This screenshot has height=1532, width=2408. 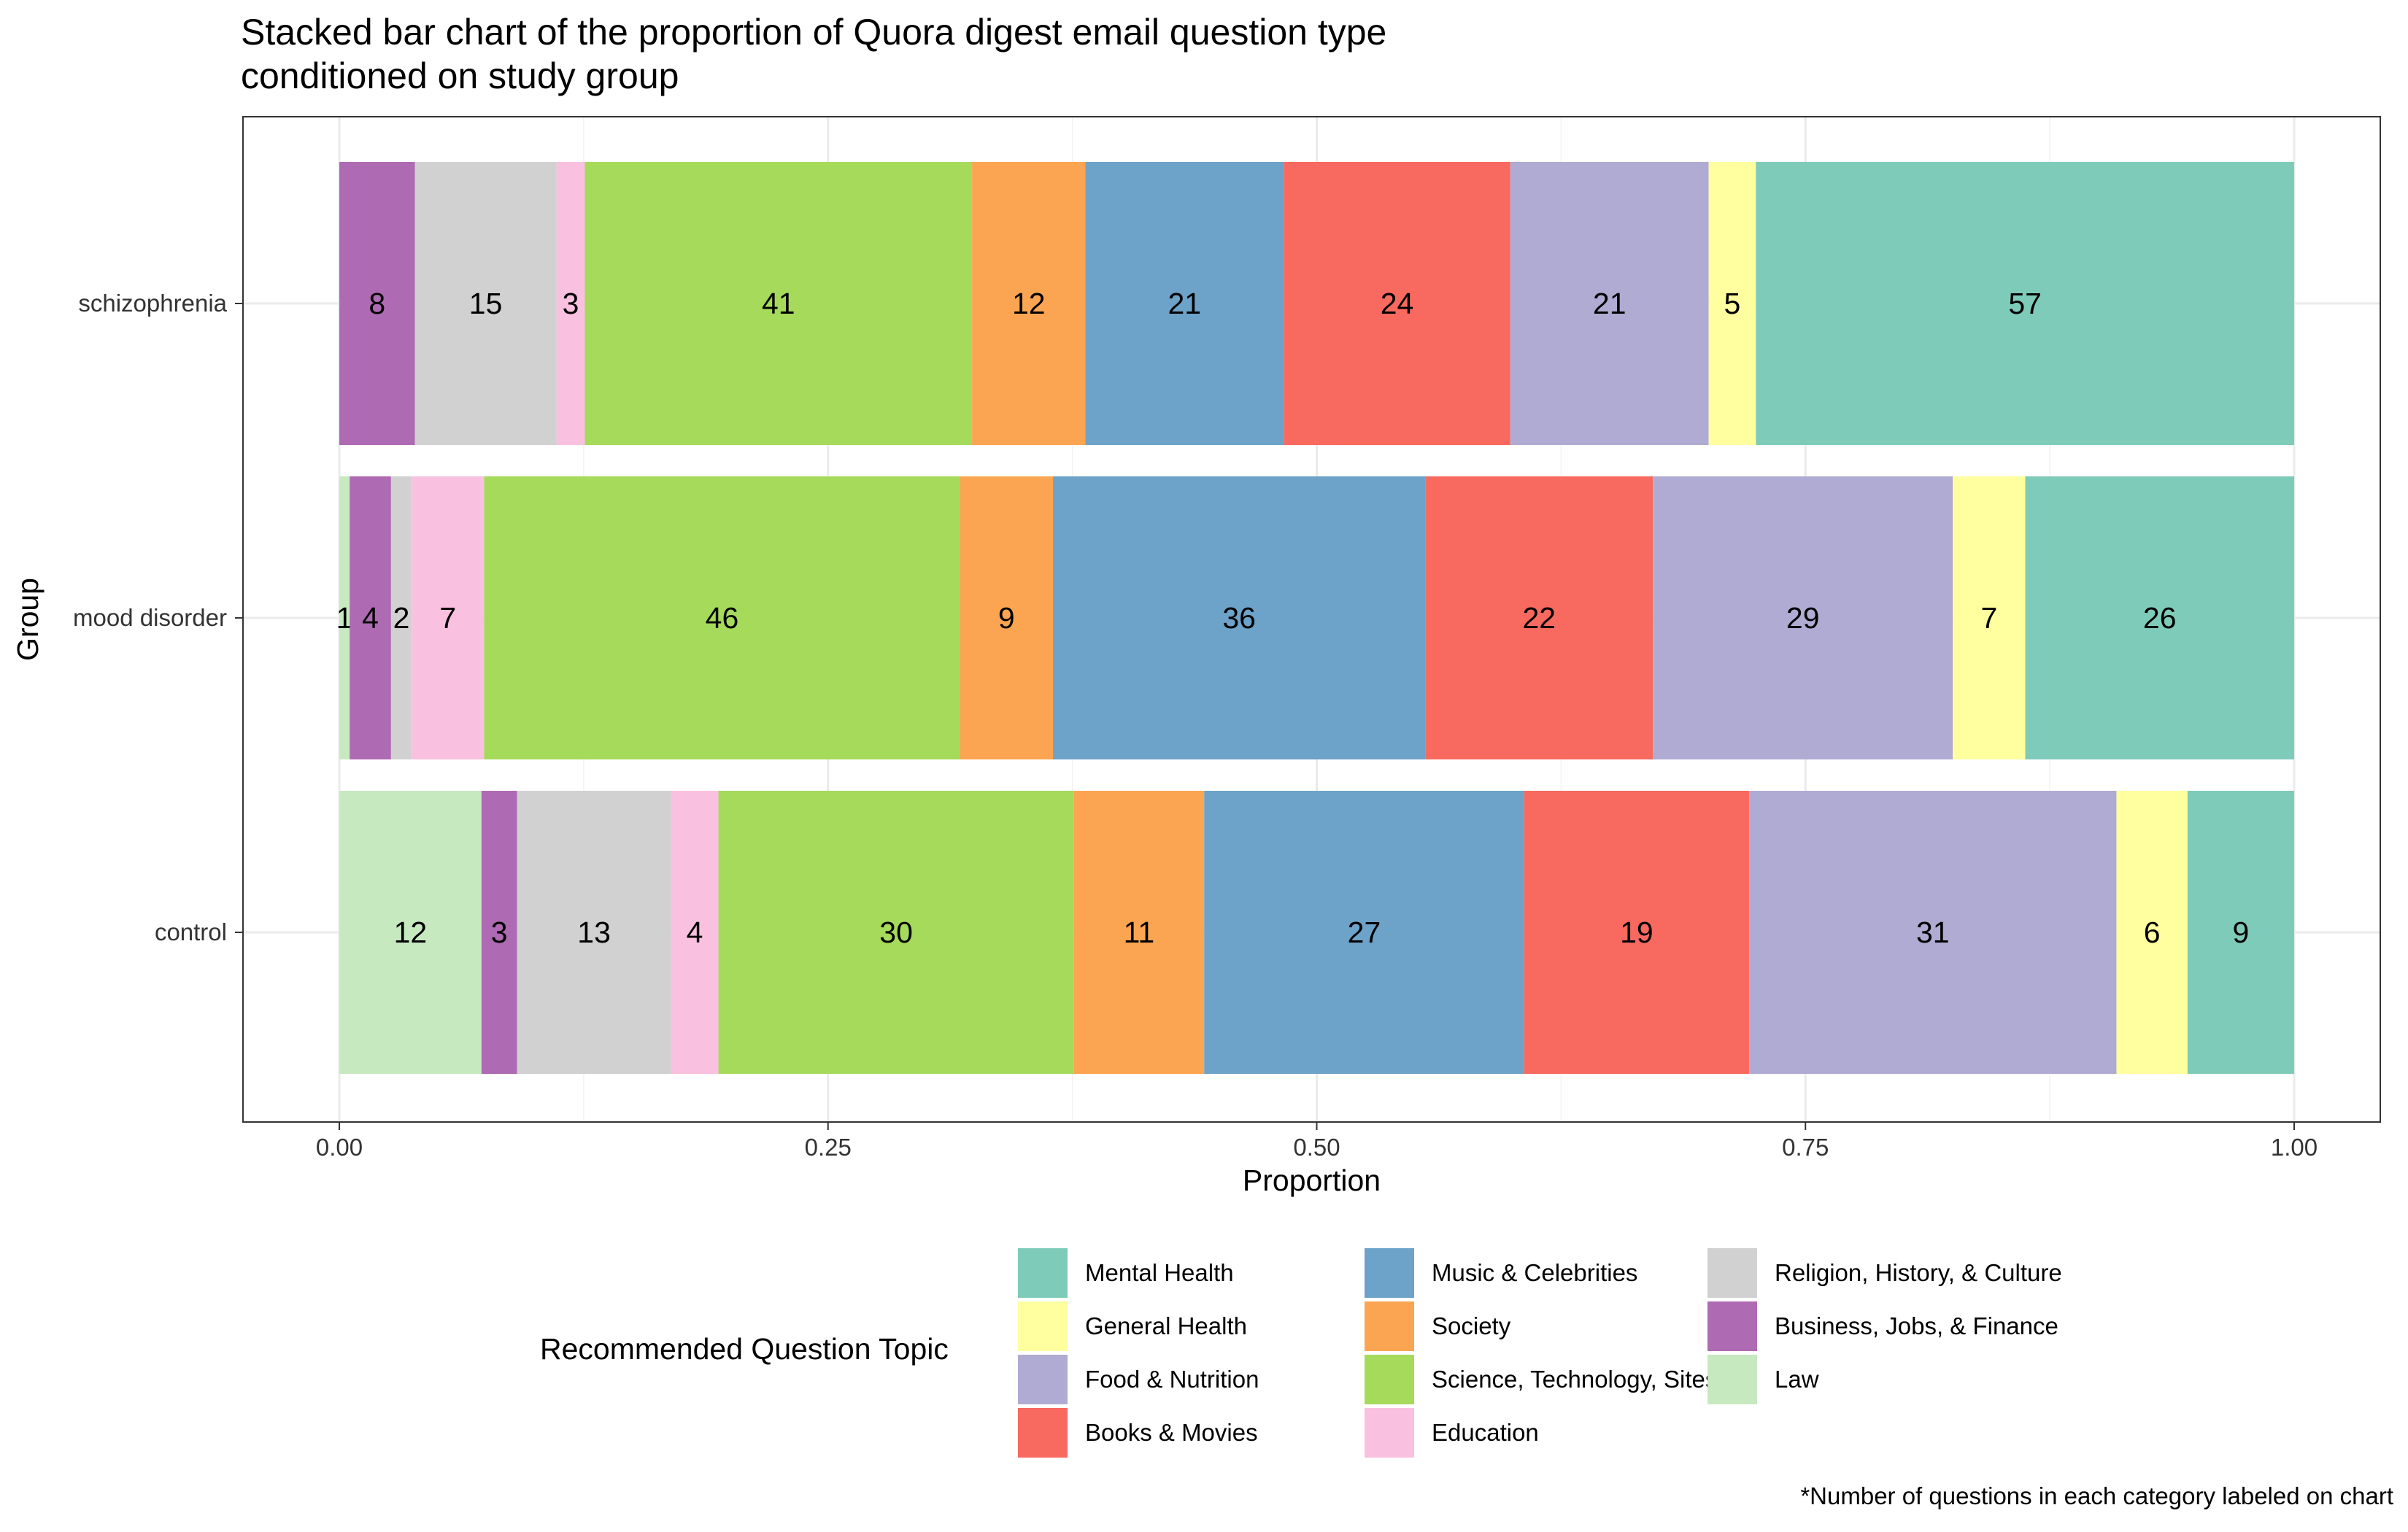 I want to click on legend-item: Business, Jobs, & Finance, so click(x=1897, y=1326).